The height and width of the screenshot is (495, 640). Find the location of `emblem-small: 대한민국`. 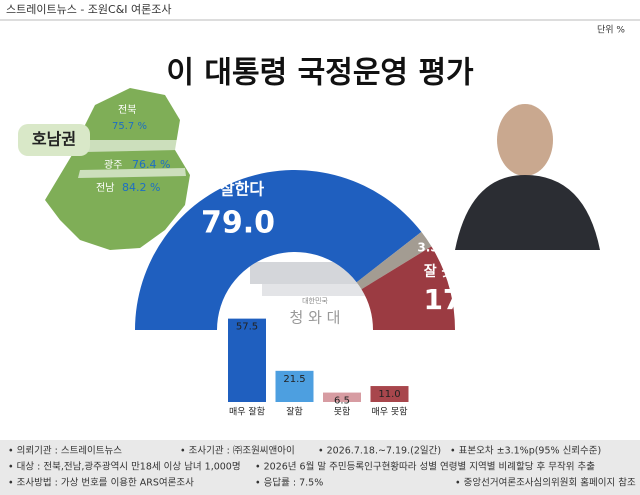

emblem-small: 대한민국 is located at coordinates (315, 300).